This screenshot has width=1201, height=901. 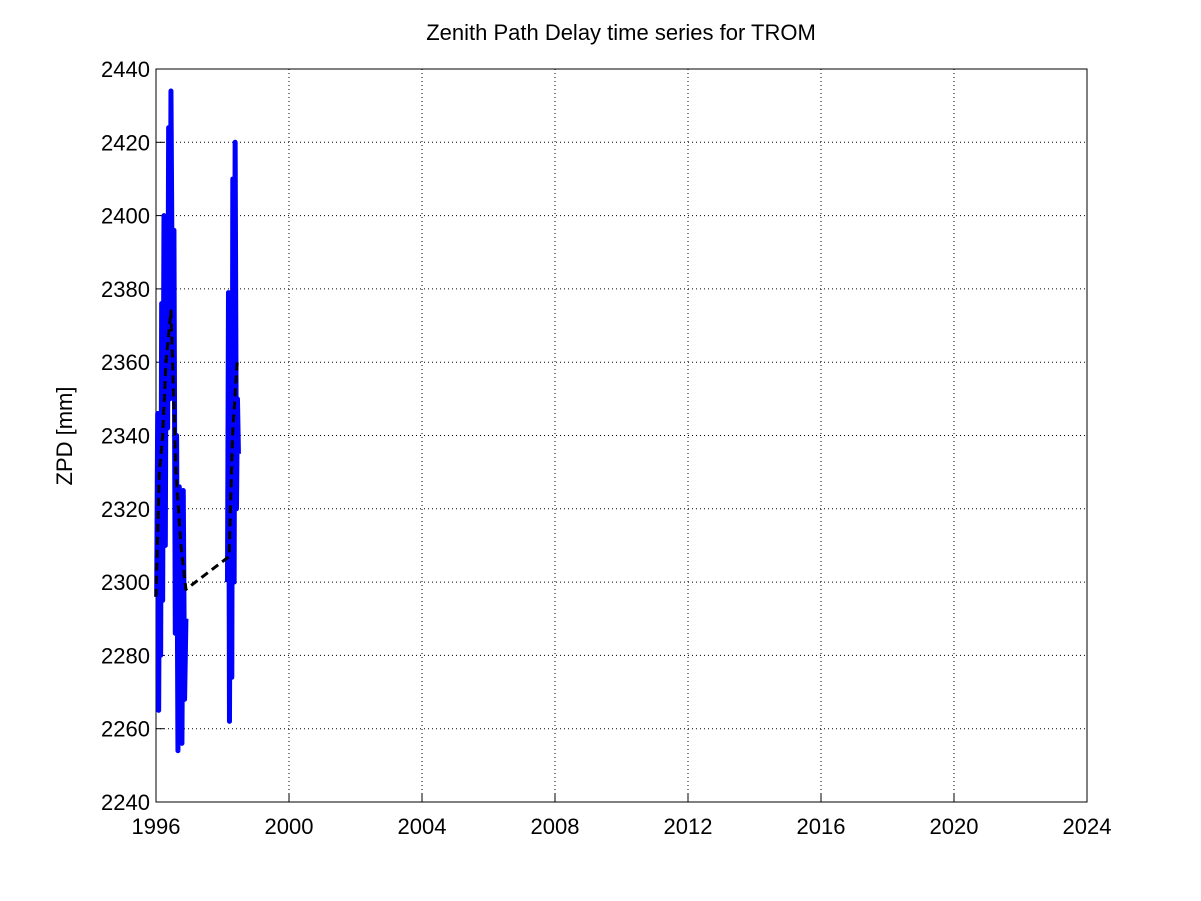 I want to click on y-tick-label: 2380, so click(x=125, y=289).